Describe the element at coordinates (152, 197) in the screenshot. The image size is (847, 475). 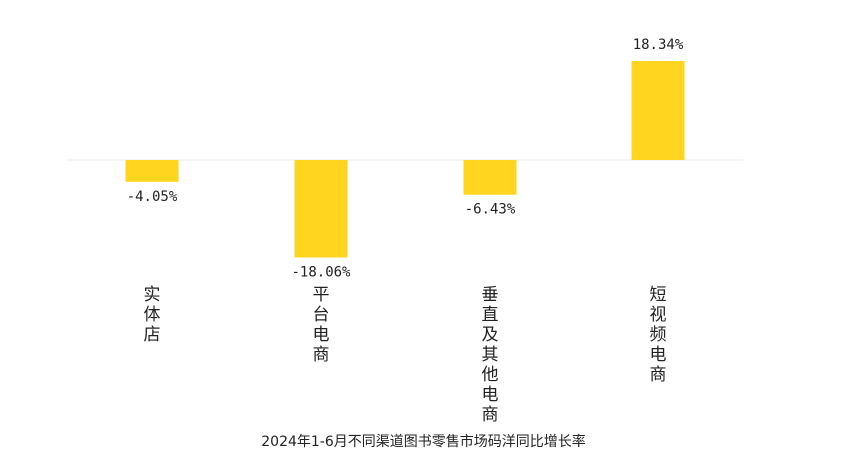
I see `value-label-0: -4.05%` at that location.